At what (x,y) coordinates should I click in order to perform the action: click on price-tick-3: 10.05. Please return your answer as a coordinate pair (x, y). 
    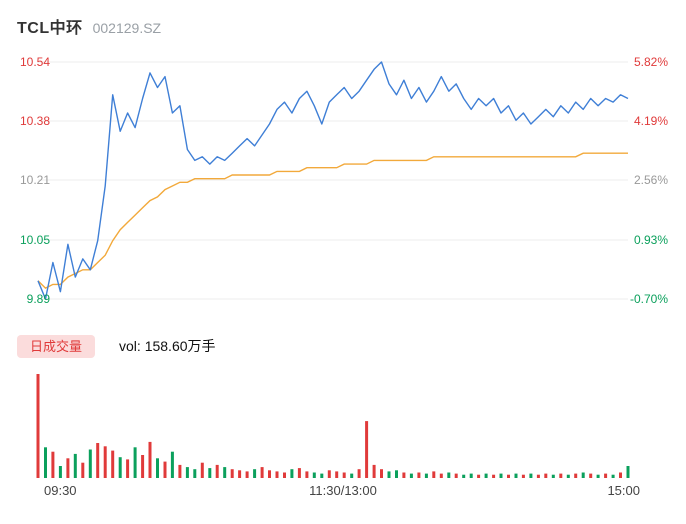
    Looking at the image, I should click on (34, 240).